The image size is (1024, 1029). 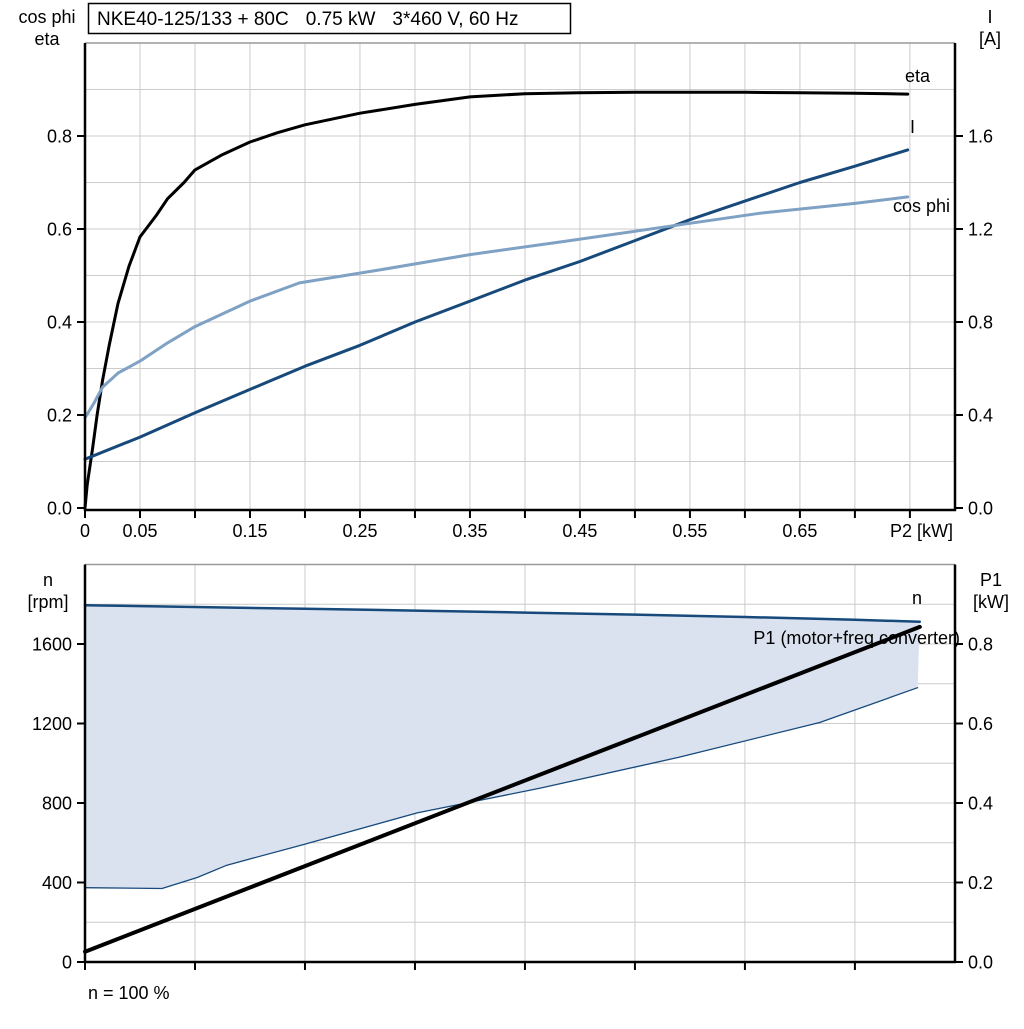 What do you see at coordinates (59, 137) in the screenshot?
I see `left-y-tick-label: 0.8` at bounding box center [59, 137].